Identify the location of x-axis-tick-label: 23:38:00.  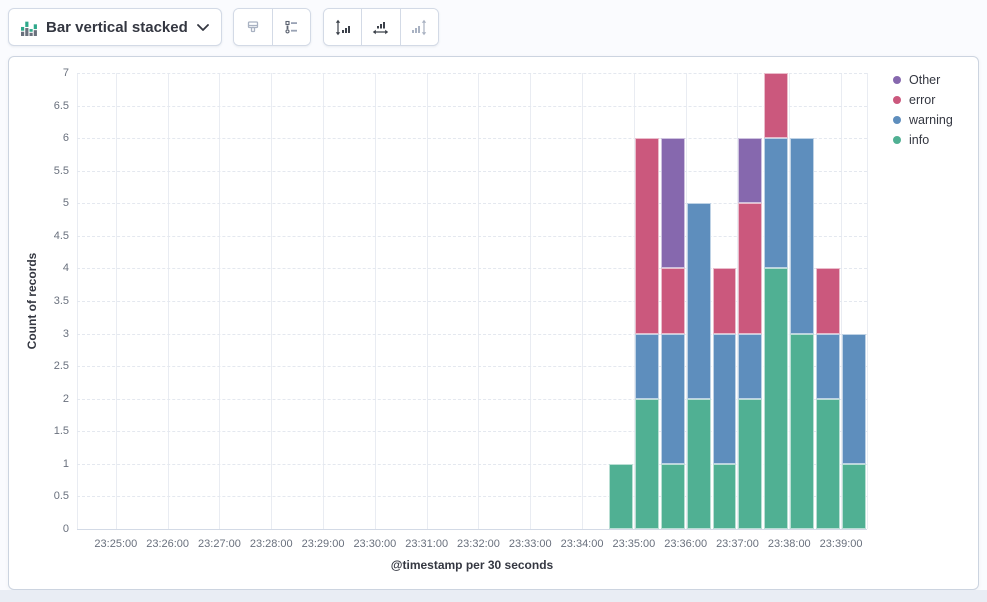
(789, 544).